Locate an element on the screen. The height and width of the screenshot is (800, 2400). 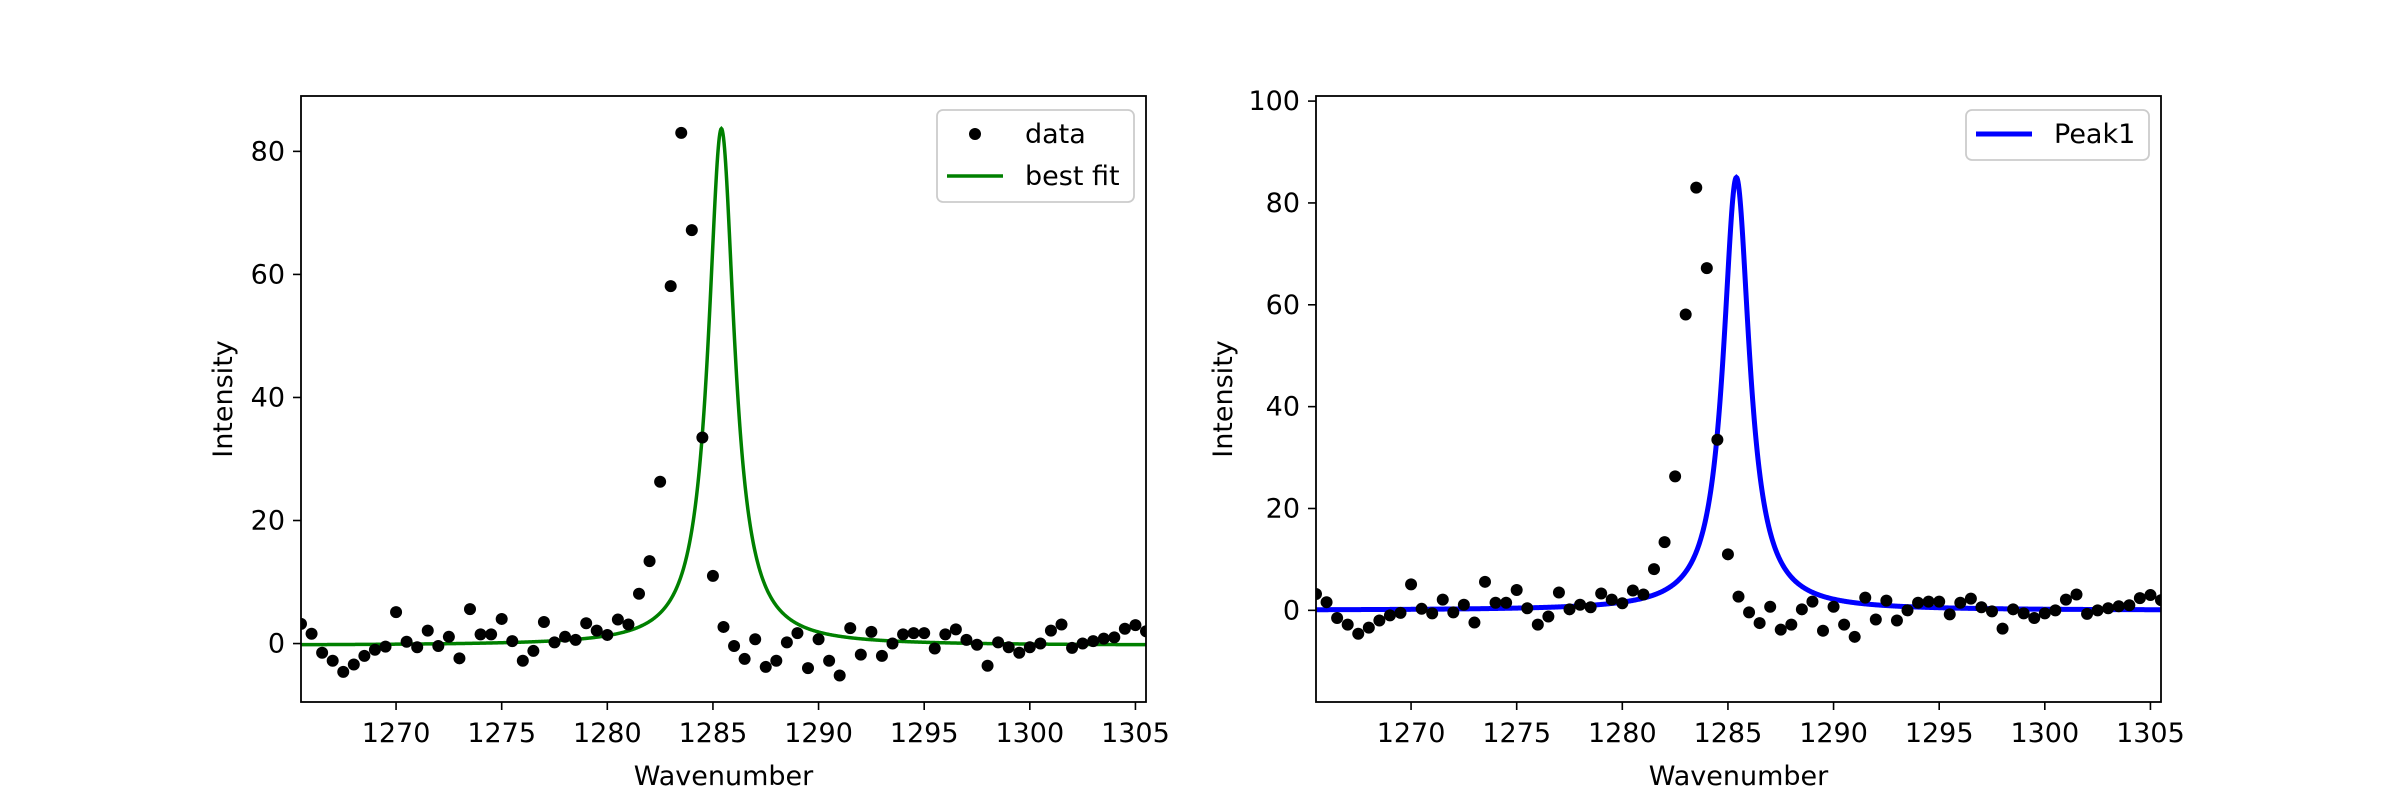
x-tick-label: 1275 is located at coordinates (1516, 733).